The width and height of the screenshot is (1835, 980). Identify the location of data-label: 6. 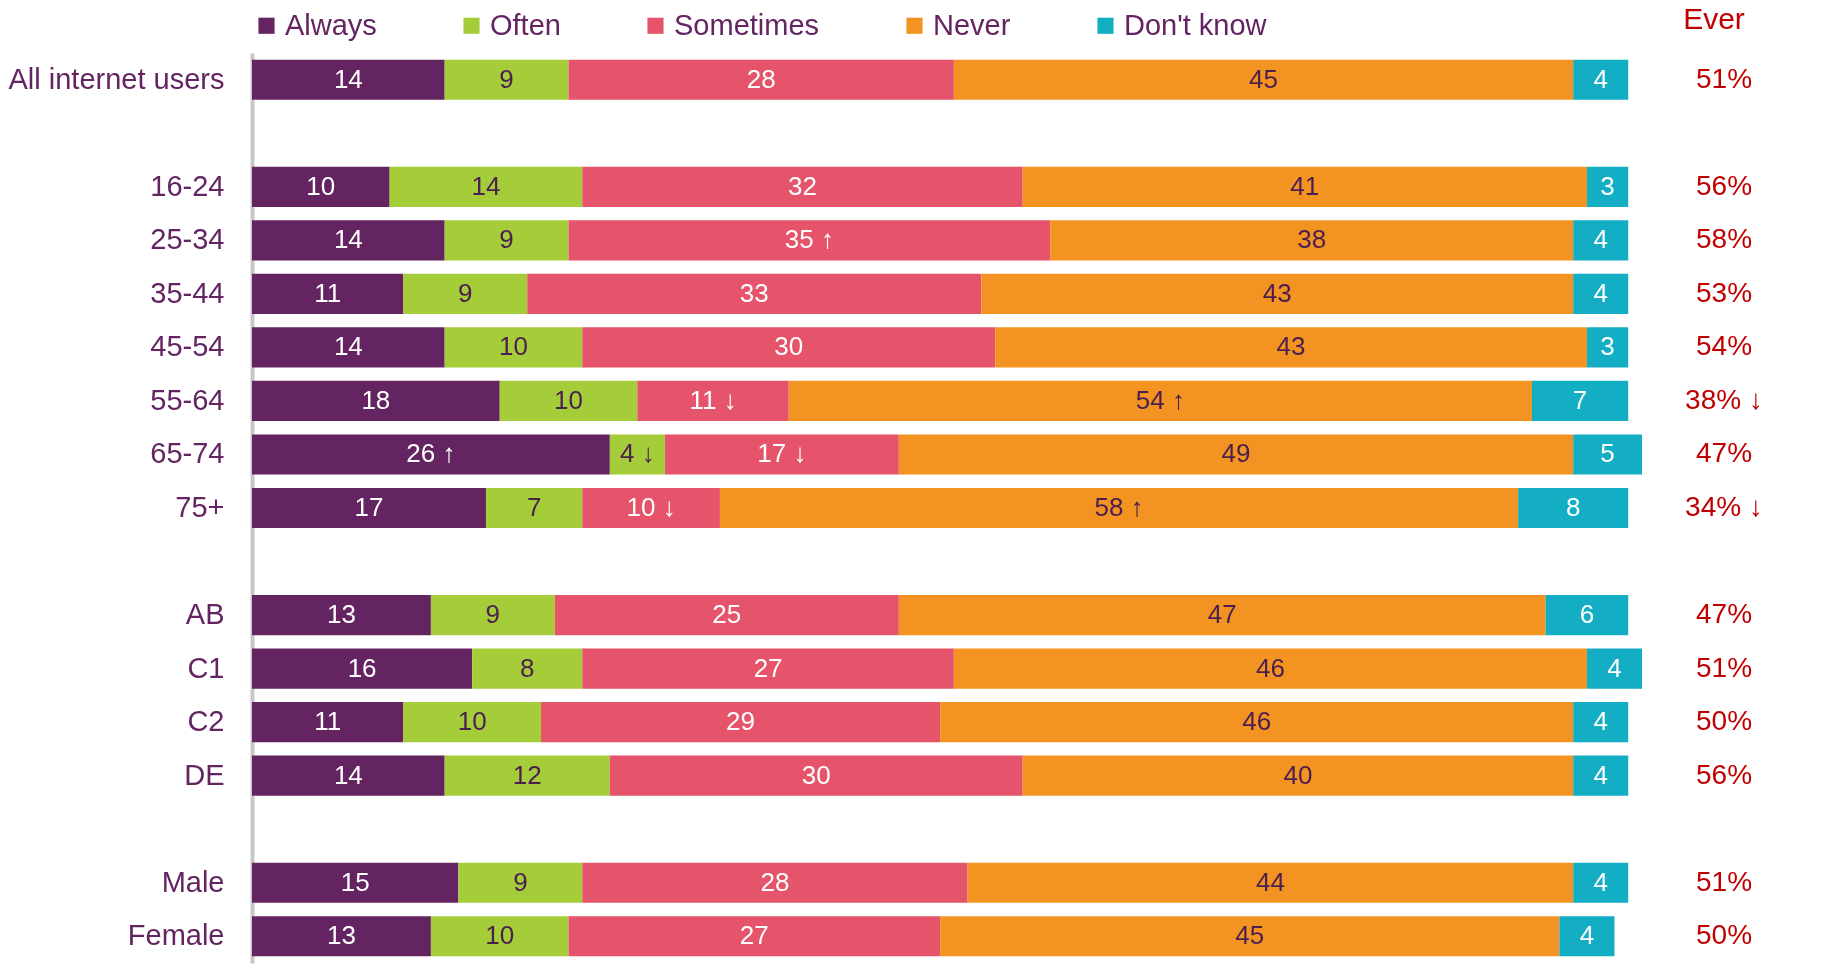
(1587, 614).